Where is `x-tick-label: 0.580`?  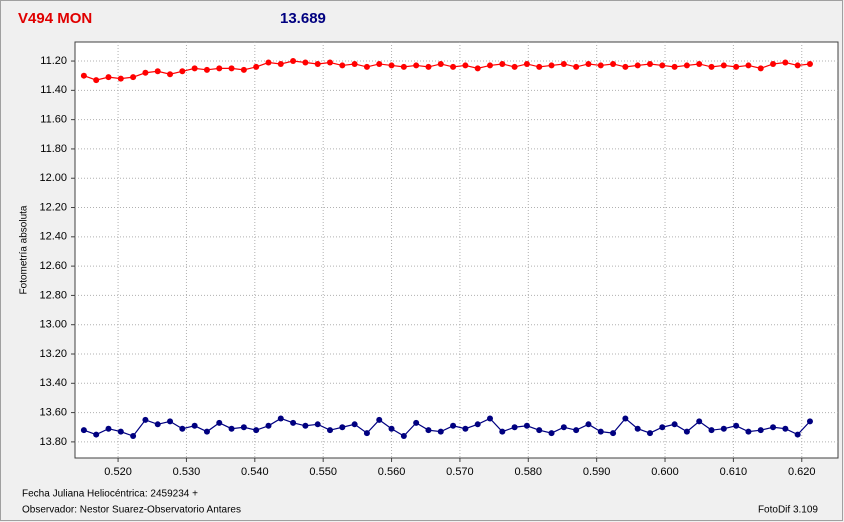 x-tick-label: 0.580 is located at coordinates (529, 472).